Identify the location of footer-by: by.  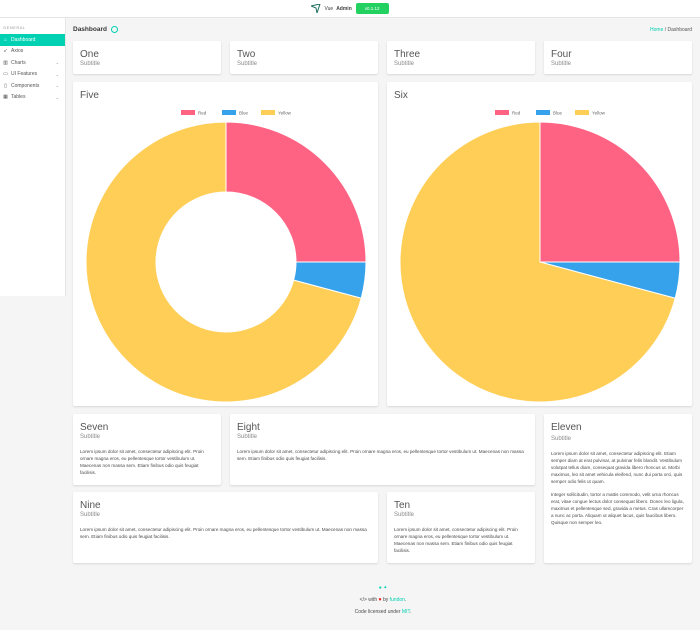
(385, 600).